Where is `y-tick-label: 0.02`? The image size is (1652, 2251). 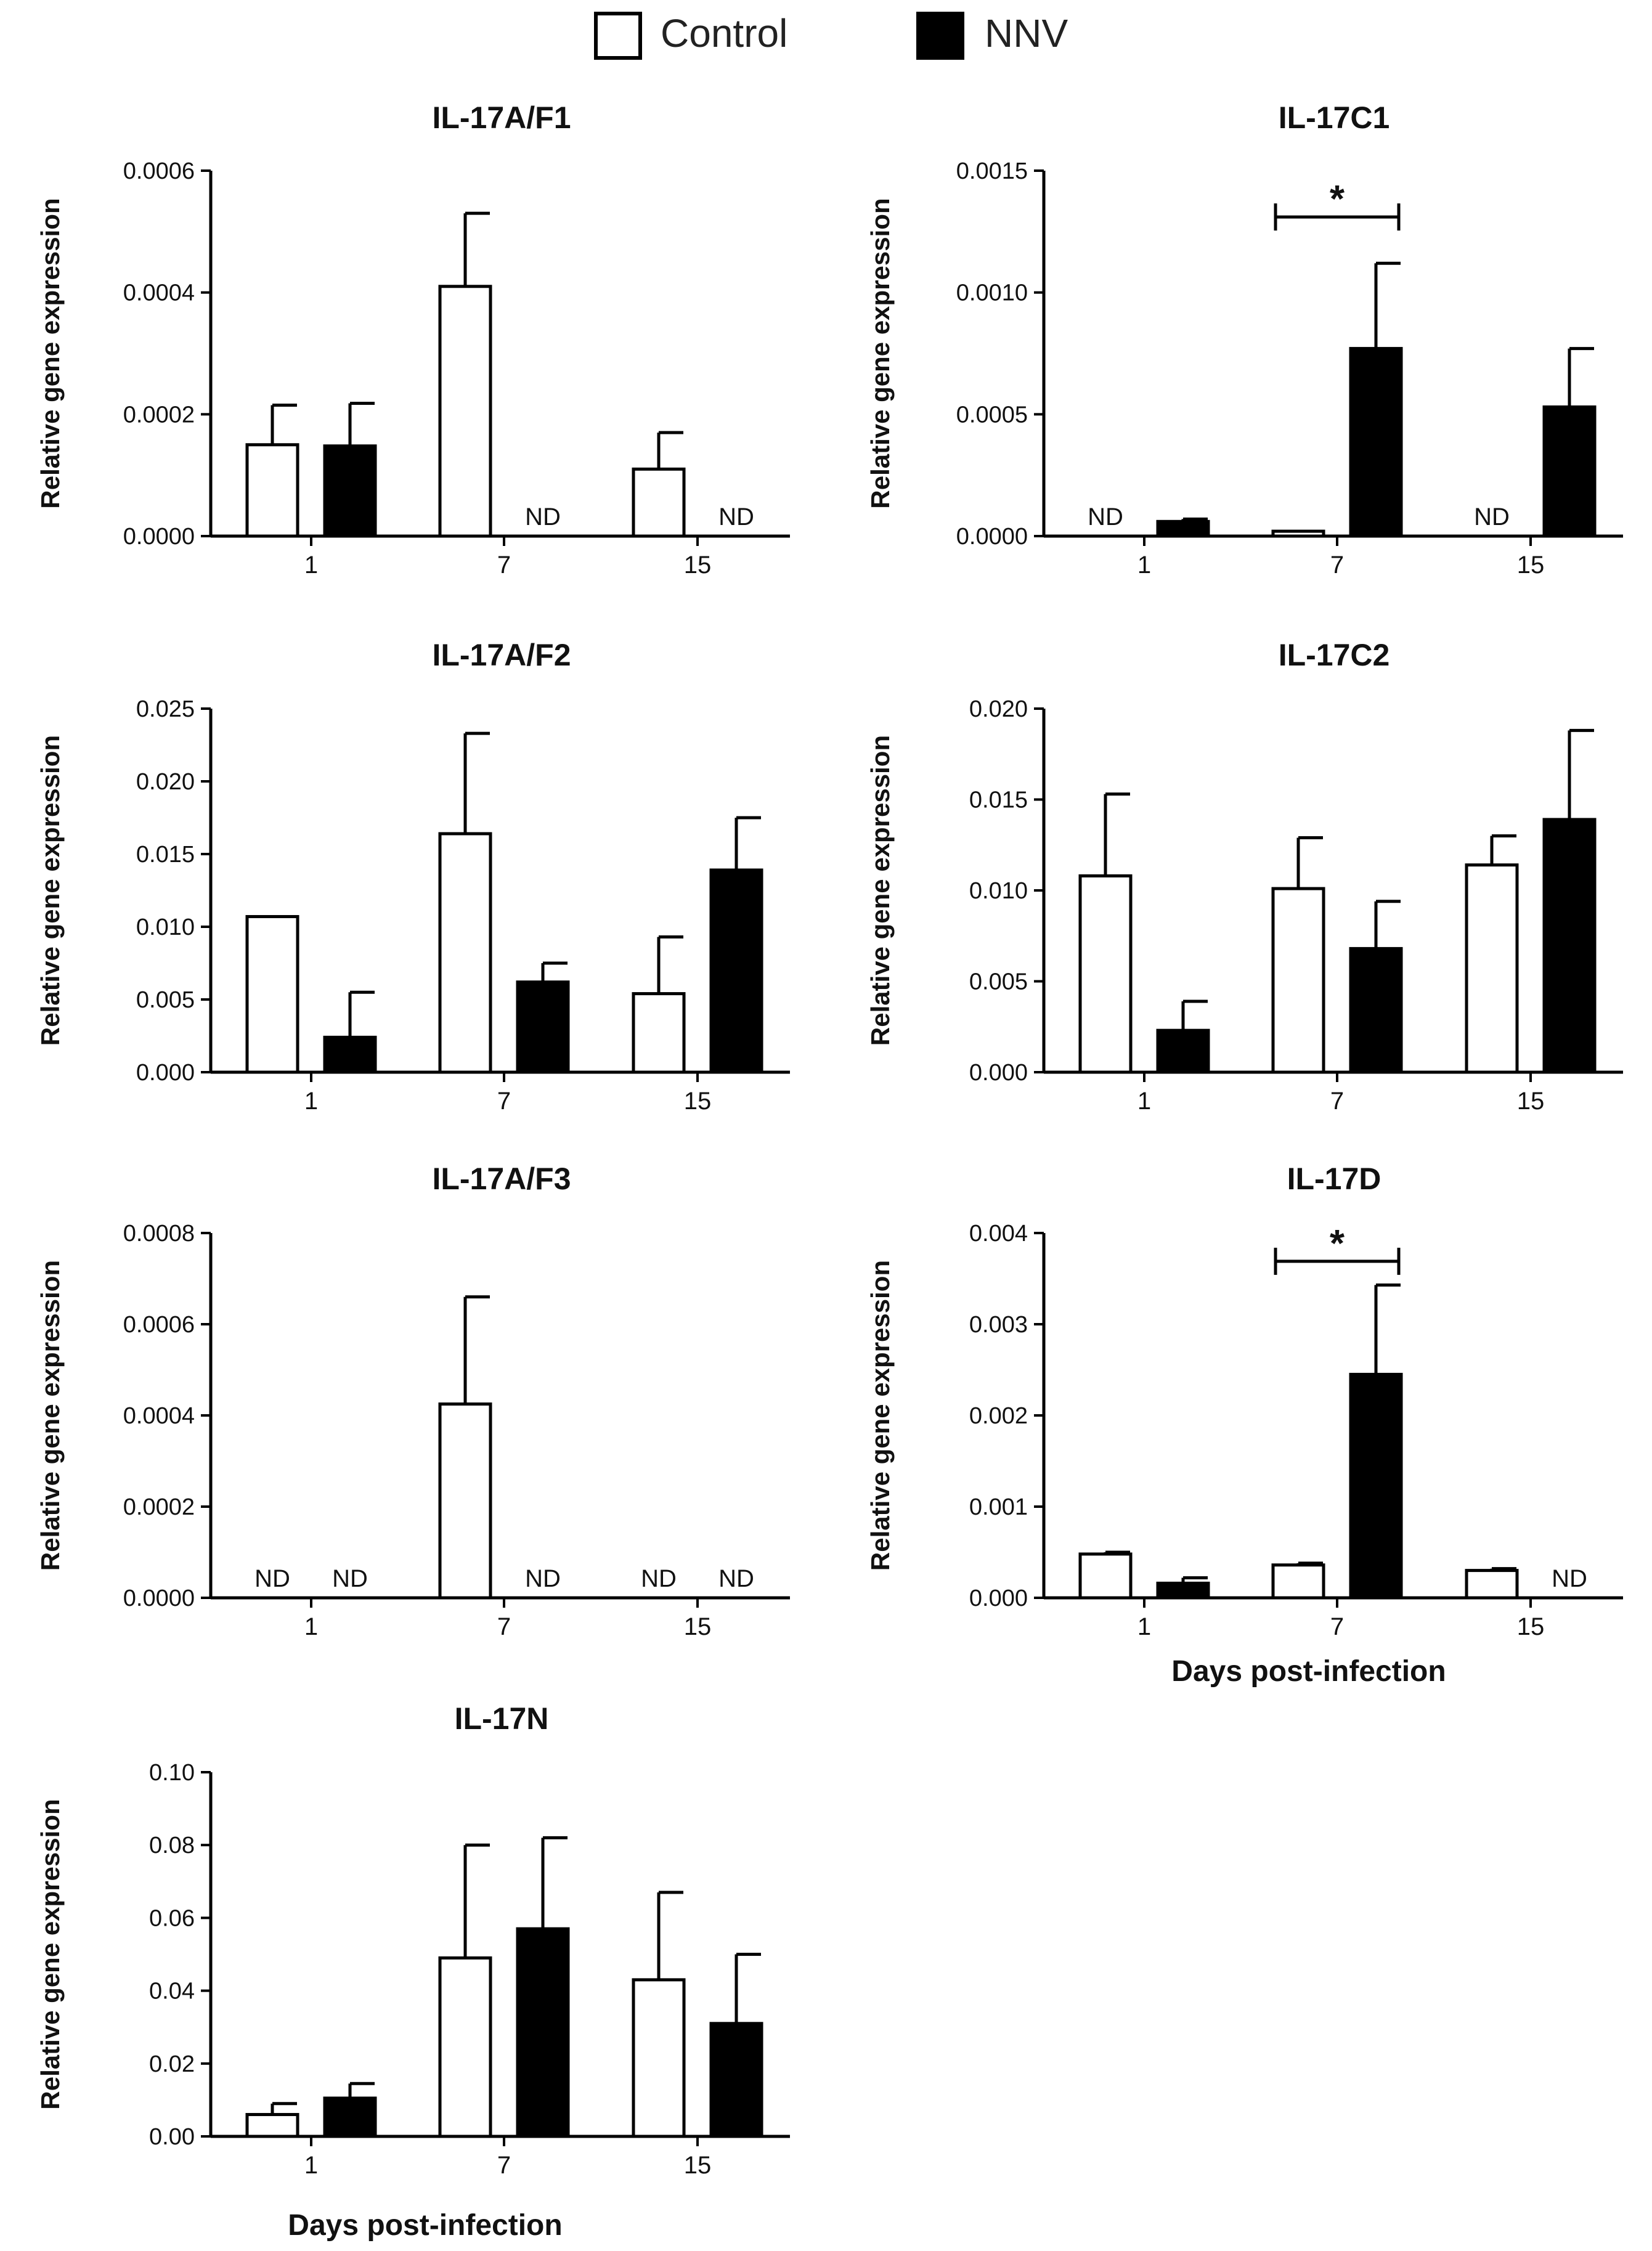
y-tick-label: 0.02 is located at coordinates (172, 2064).